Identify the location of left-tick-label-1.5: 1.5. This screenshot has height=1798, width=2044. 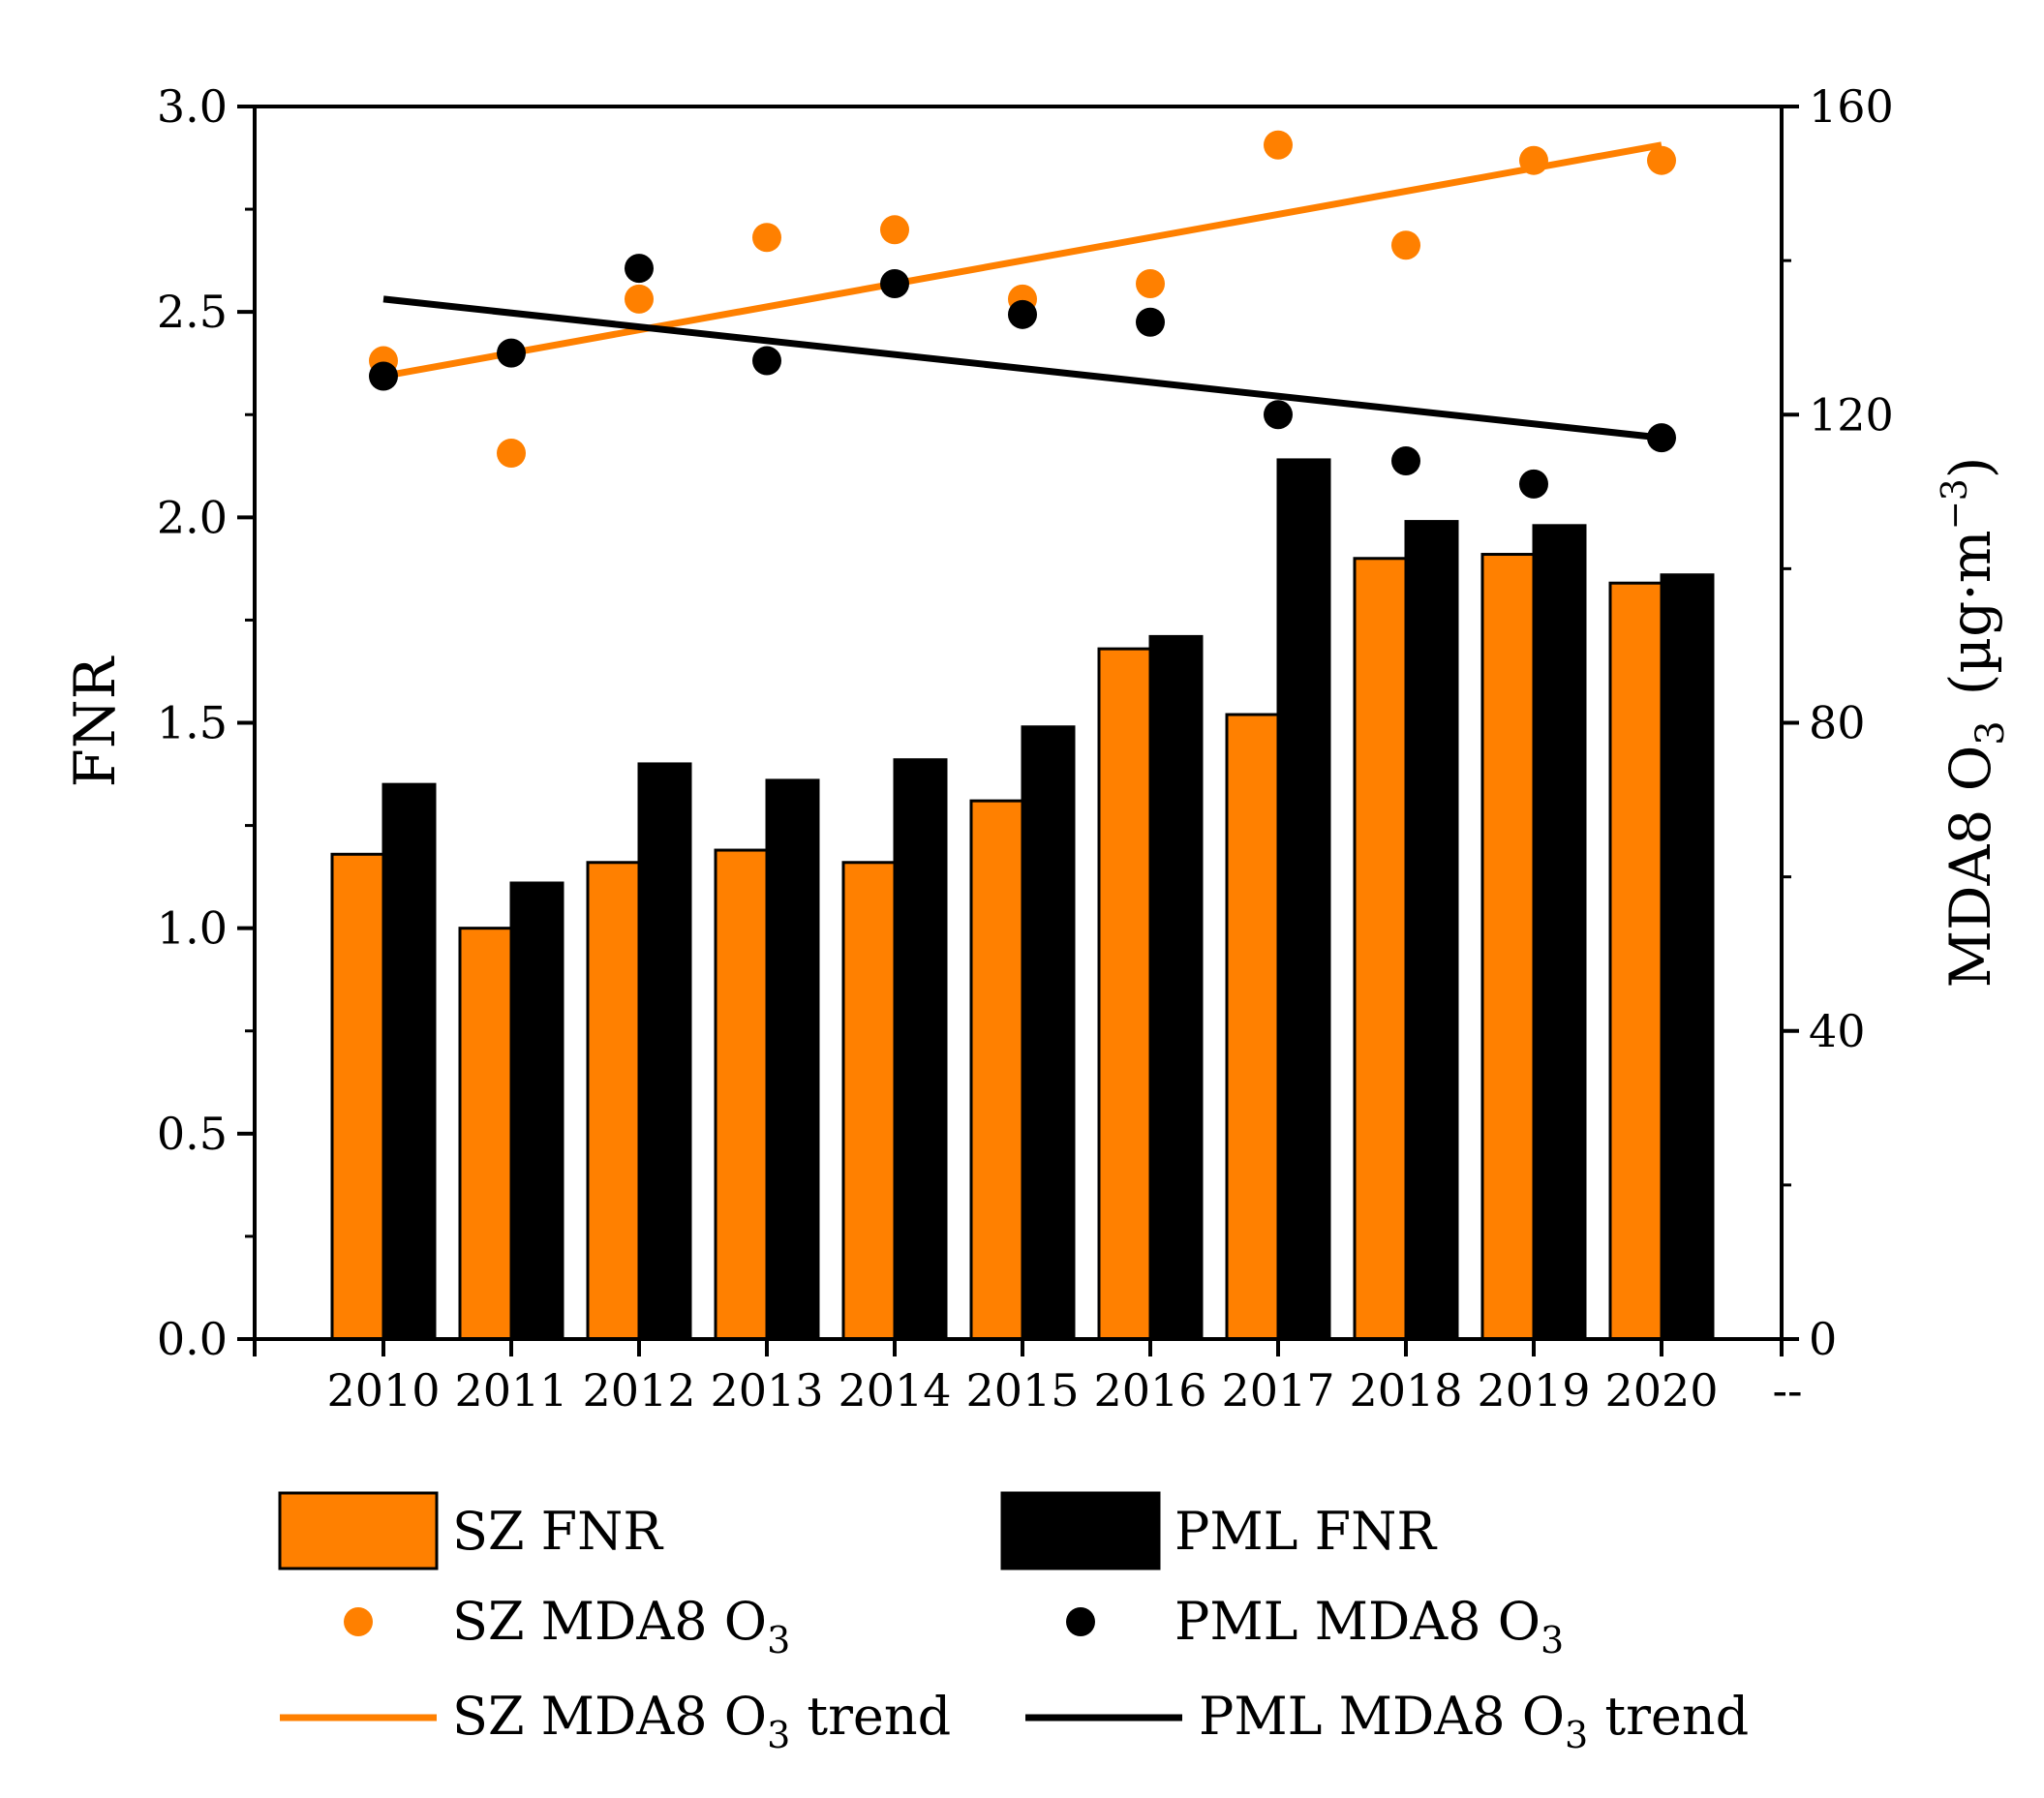
(192, 723).